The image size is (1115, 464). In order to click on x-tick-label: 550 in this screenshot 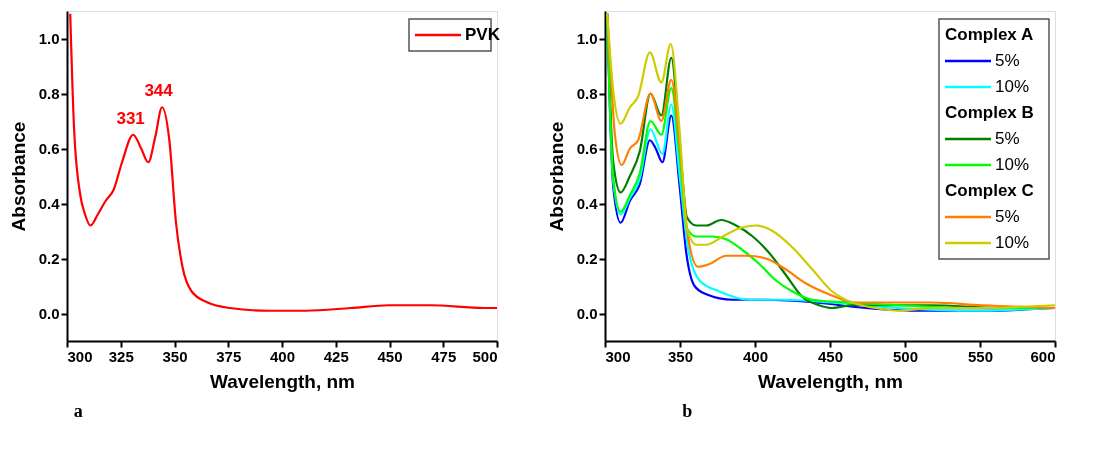, I will do `click(980, 356)`.